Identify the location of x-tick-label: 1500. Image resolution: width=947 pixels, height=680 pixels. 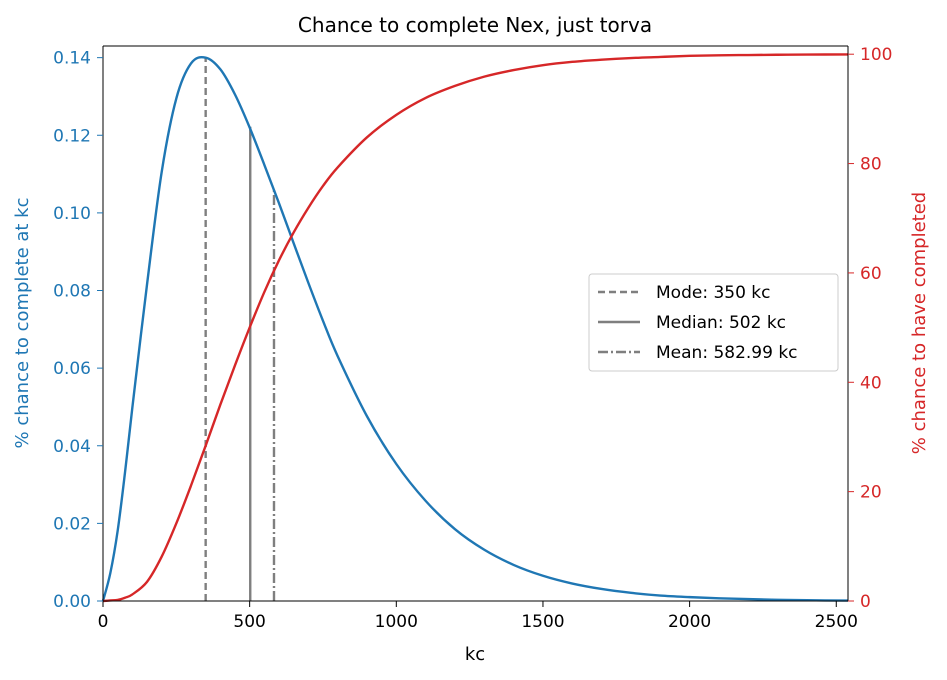
(542, 622).